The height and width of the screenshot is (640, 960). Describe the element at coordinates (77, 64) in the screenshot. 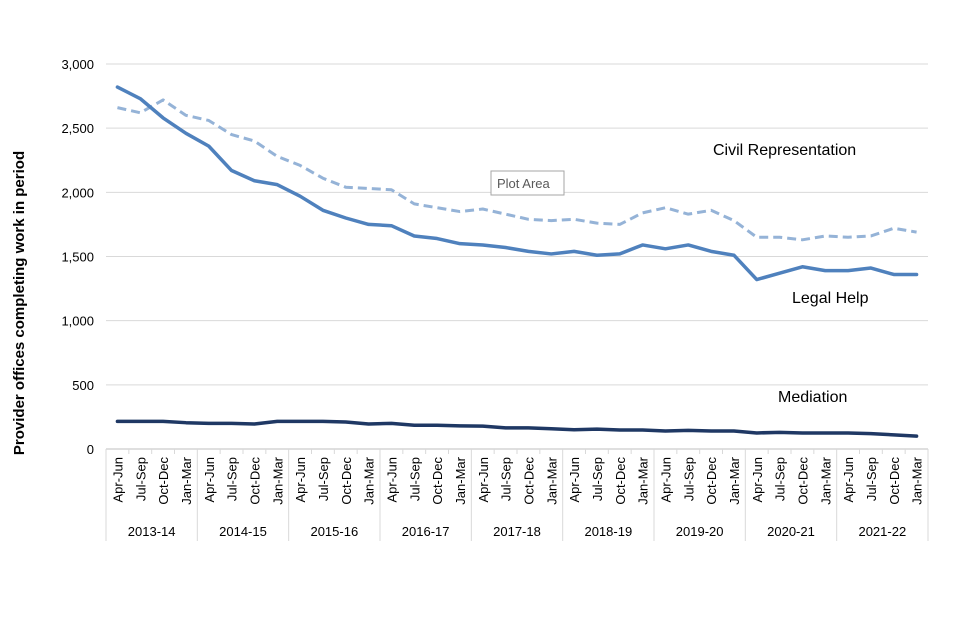

I see `y-tick-label: 3,000` at that location.